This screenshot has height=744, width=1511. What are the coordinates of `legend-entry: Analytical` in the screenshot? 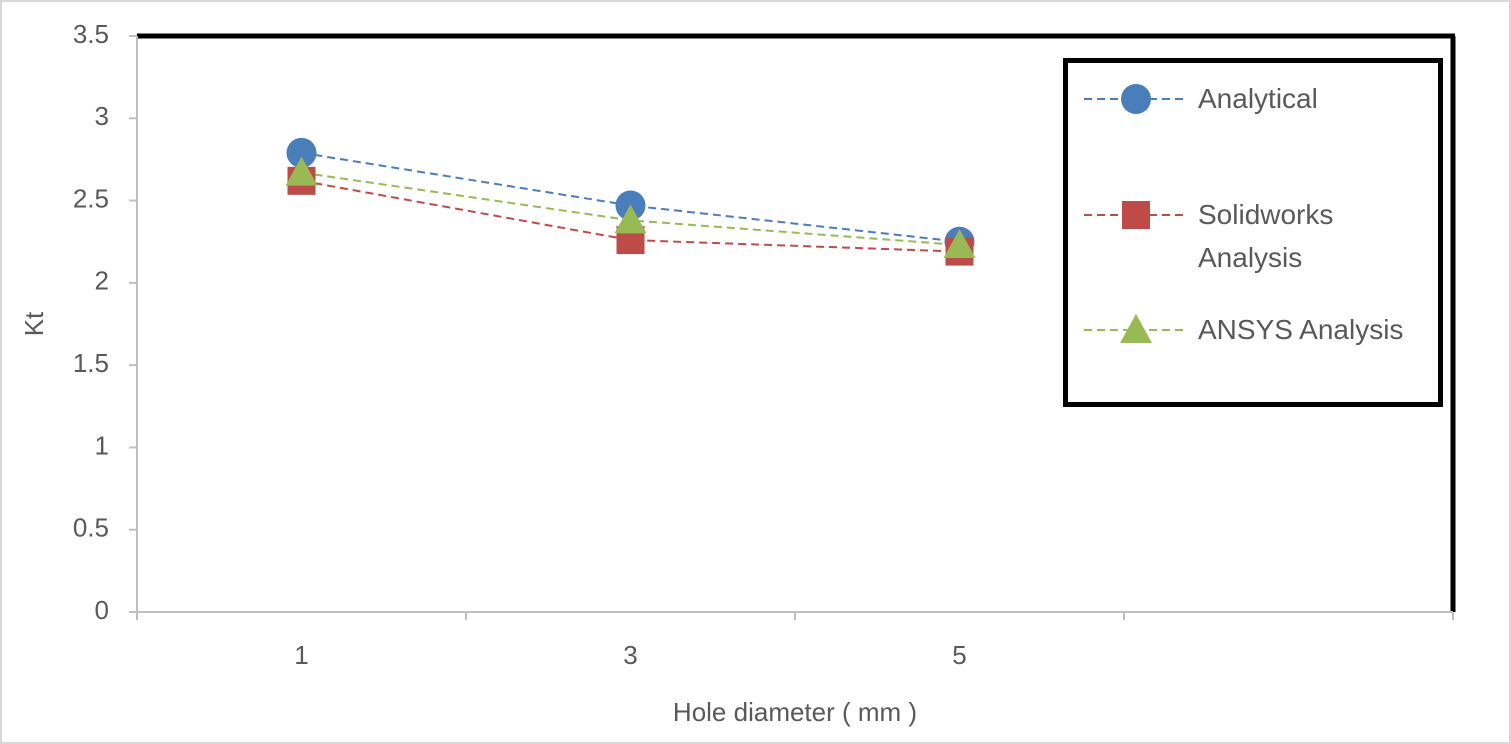 It's located at (1256, 98).